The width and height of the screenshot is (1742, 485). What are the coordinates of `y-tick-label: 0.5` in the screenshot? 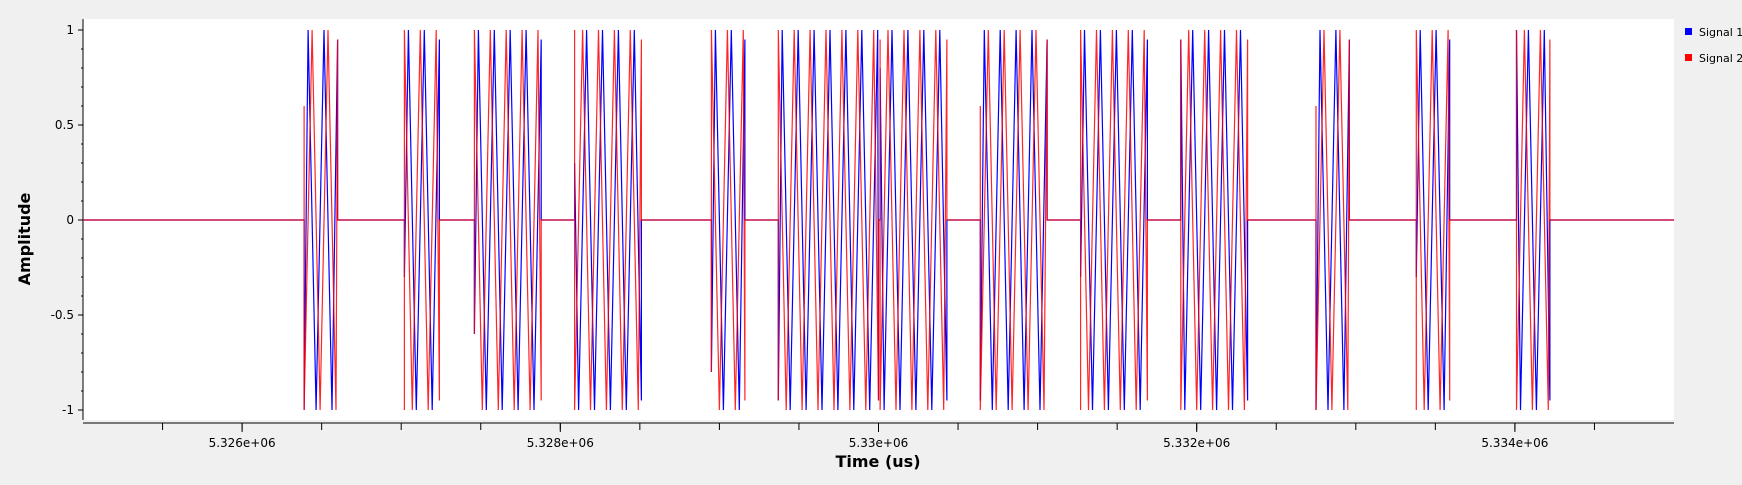 It's located at (64, 125).